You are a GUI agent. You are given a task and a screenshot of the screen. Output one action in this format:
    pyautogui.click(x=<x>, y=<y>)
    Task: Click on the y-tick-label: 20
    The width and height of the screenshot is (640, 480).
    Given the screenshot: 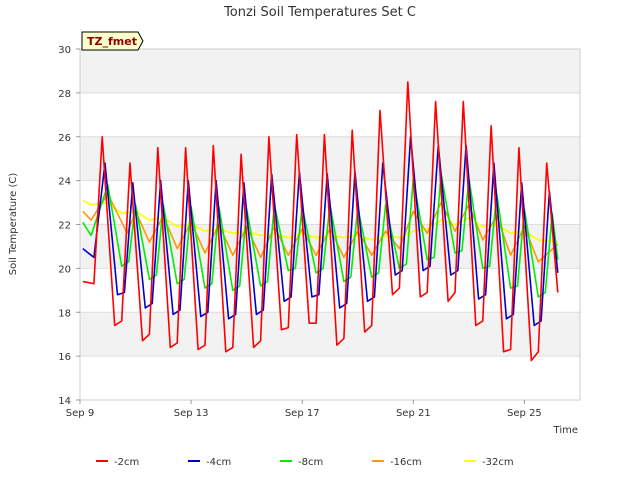 What is the action you would take?
    pyautogui.click(x=64, y=269)
    